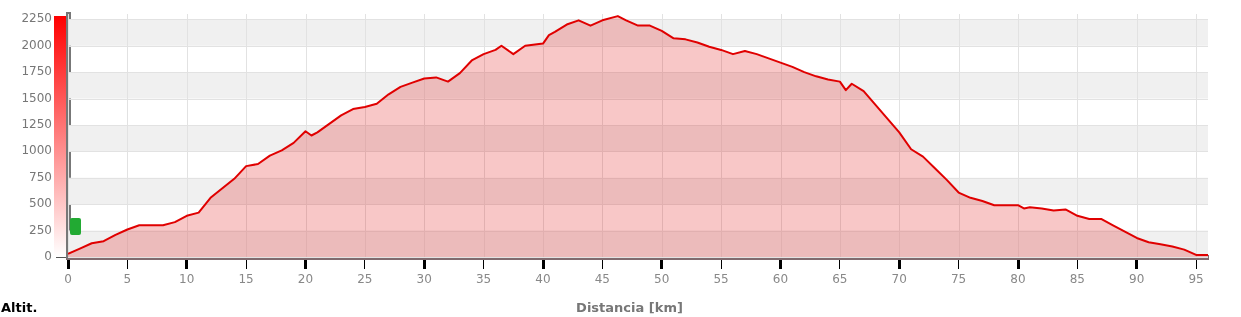  I want to click on x-axis-title: Distancia [km], so click(629, 307).